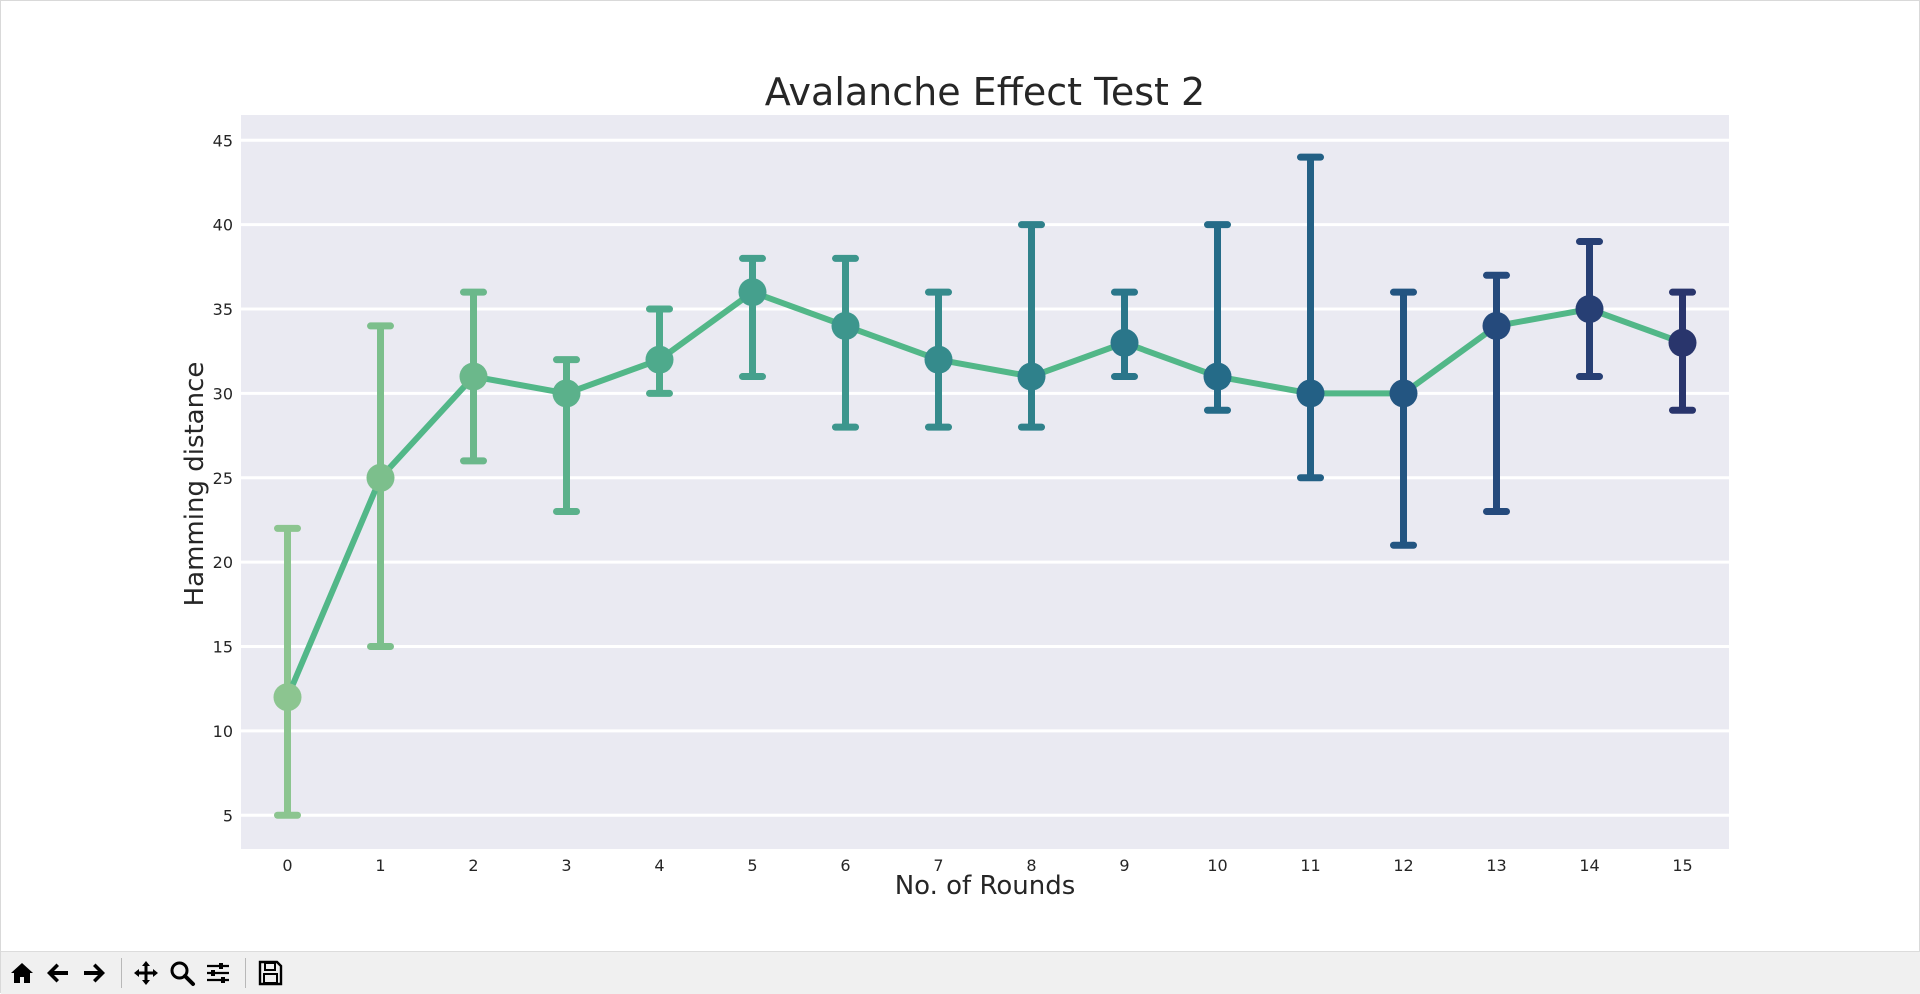 Image resolution: width=1920 pixels, height=994 pixels. I want to click on x-tick-label: 2, so click(473, 865).